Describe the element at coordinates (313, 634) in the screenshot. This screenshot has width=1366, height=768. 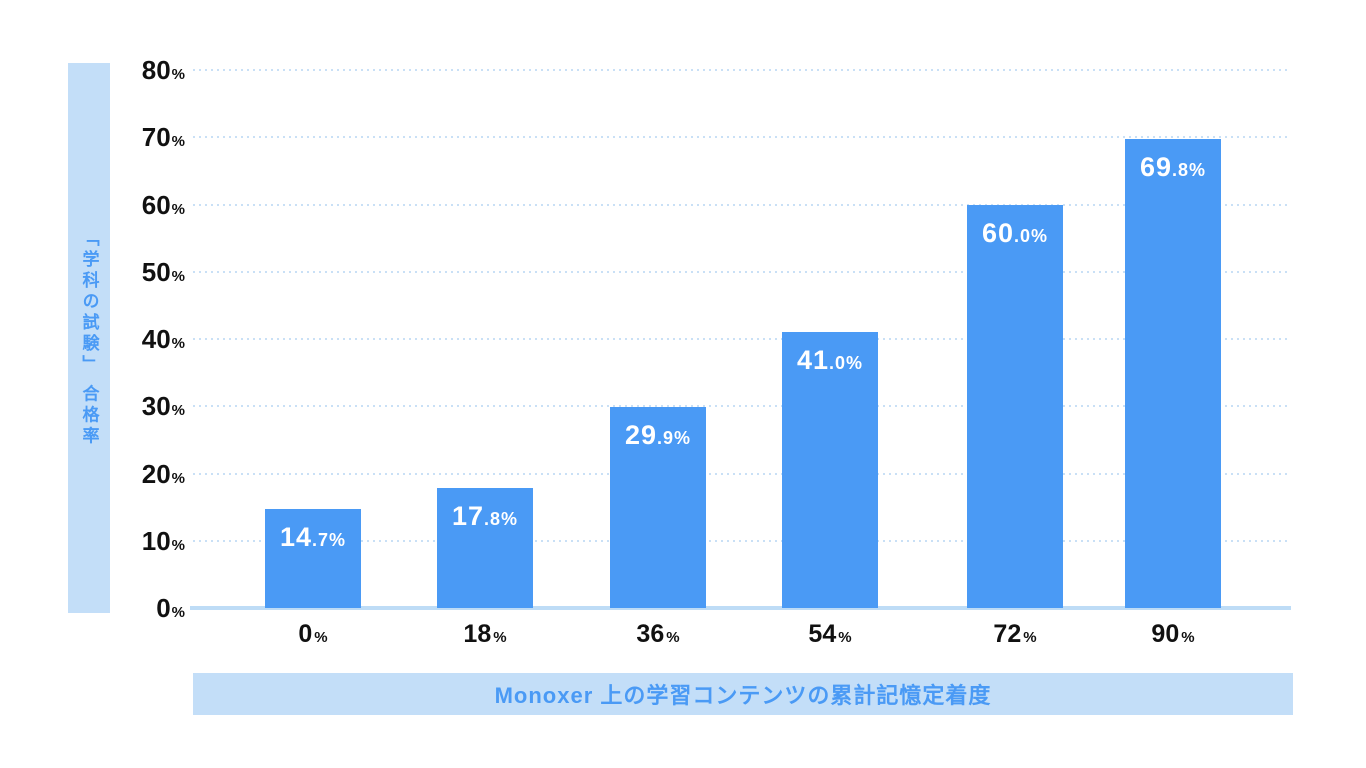
I see `x-tick-label-0: 0%` at that location.